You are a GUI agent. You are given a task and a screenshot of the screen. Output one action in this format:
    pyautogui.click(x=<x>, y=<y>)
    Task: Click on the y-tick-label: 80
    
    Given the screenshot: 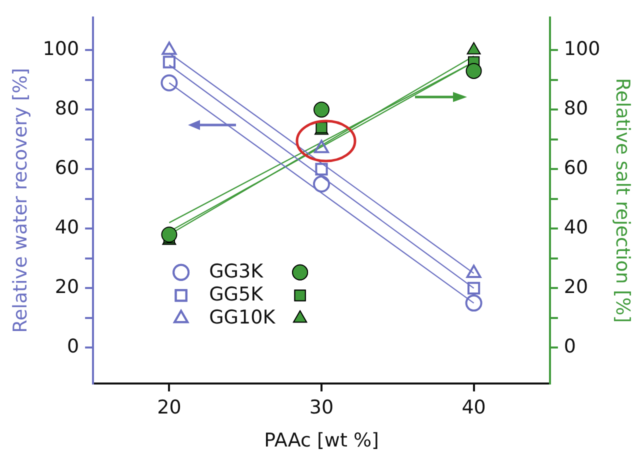 What is the action you would take?
    pyautogui.click(x=67, y=109)
    